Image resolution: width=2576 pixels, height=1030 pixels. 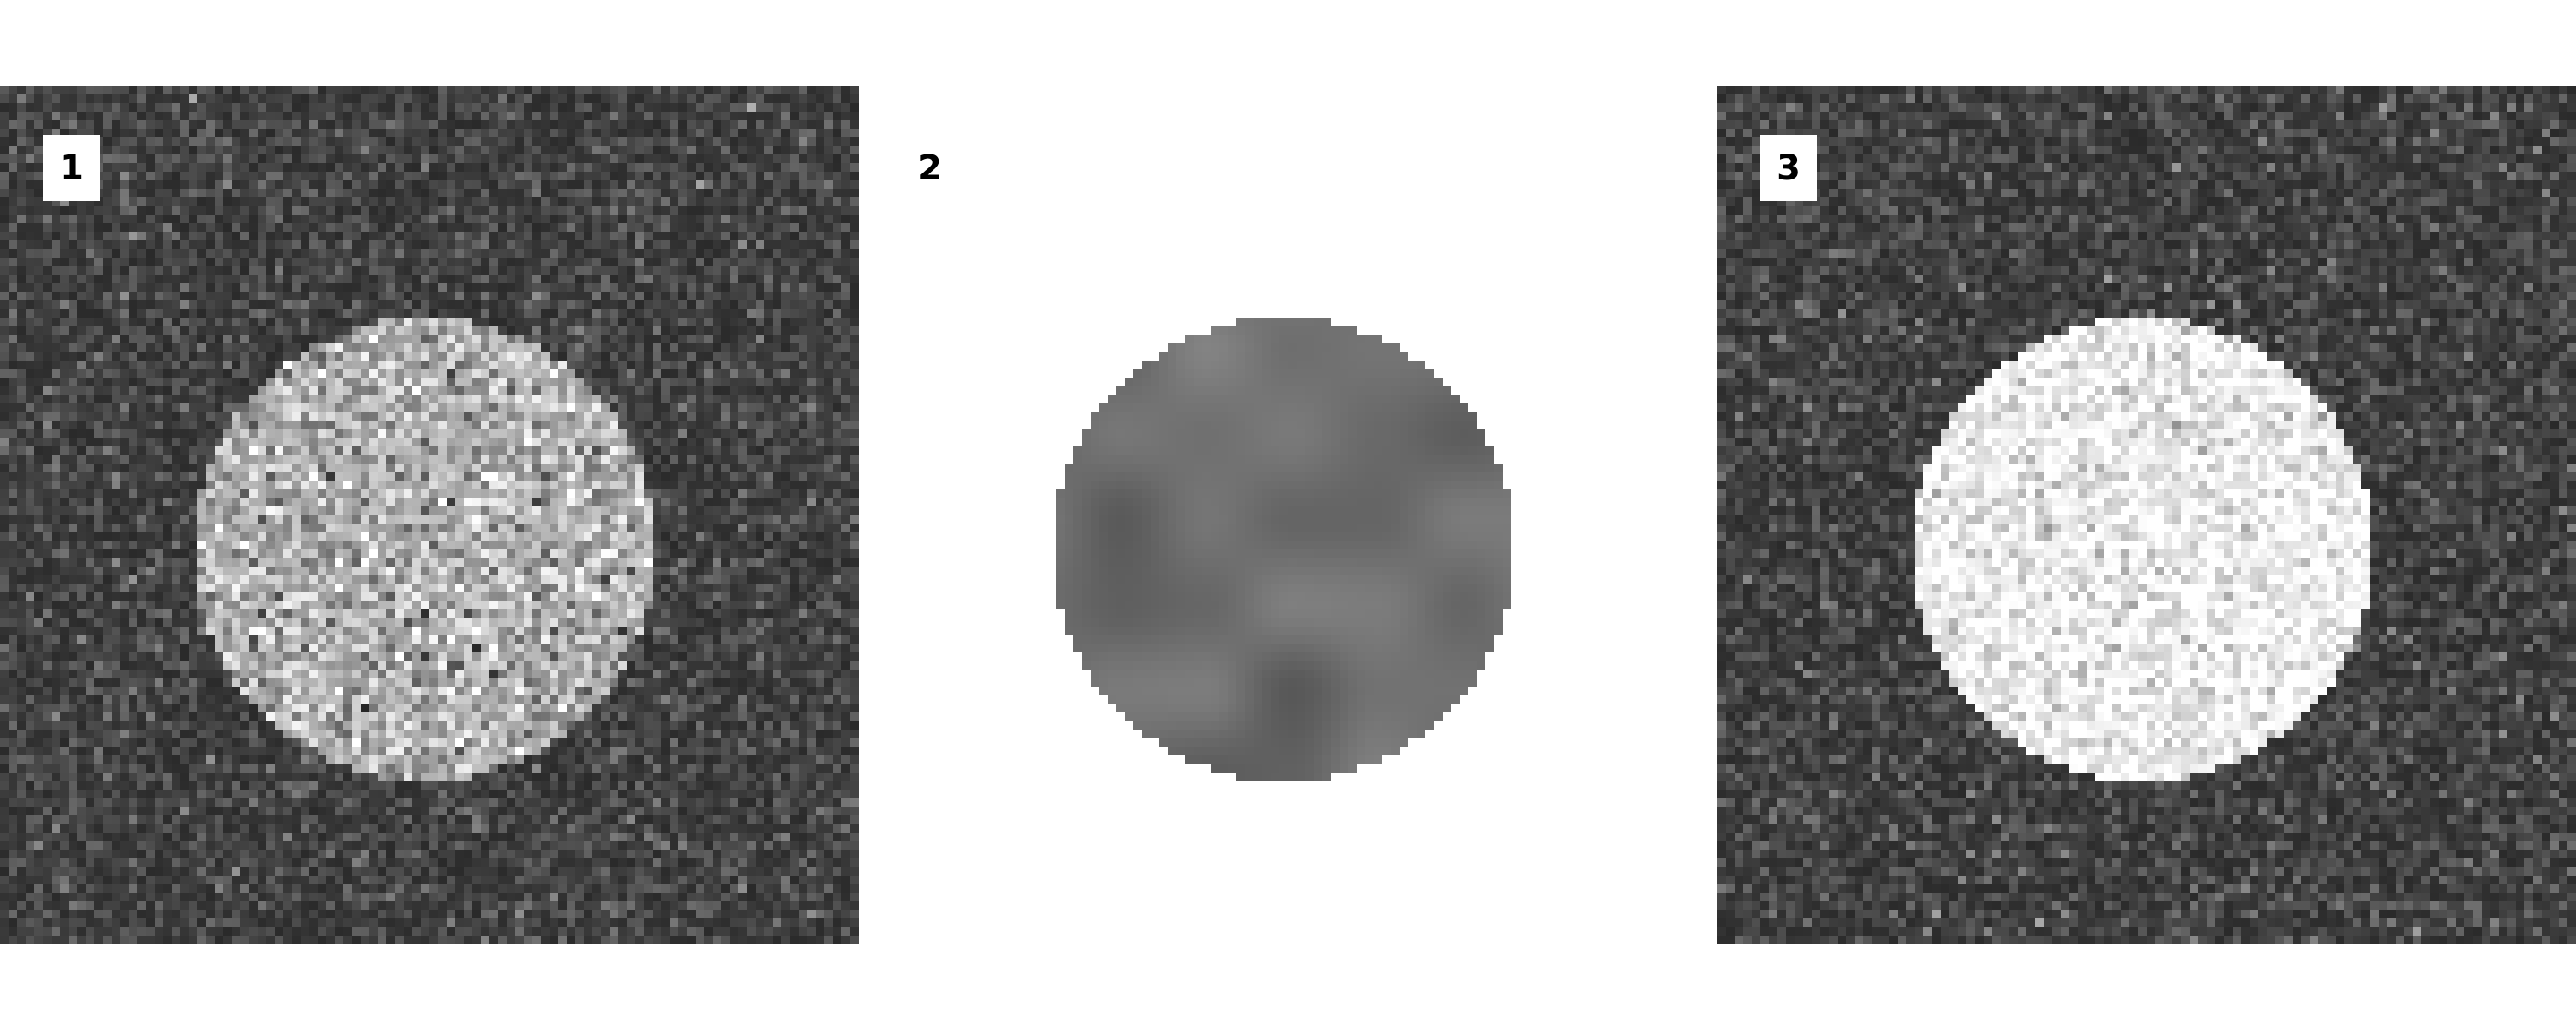 I want to click on panel-label: 3, so click(x=1789, y=168).